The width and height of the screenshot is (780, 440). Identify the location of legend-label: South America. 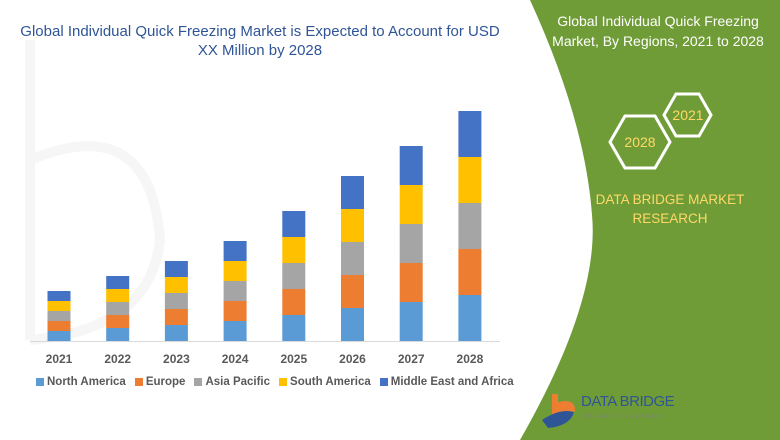
(330, 382).